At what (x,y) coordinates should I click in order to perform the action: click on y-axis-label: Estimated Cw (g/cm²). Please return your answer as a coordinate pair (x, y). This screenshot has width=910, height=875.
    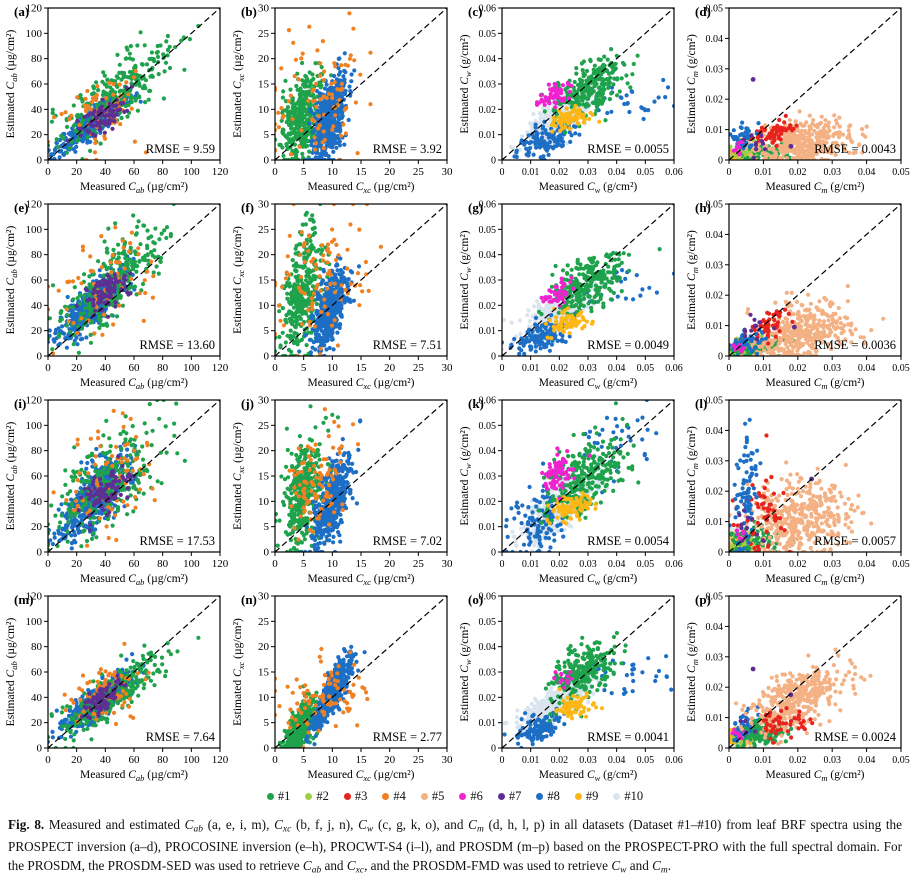
    Looking at the image, I should click on (466, 279).